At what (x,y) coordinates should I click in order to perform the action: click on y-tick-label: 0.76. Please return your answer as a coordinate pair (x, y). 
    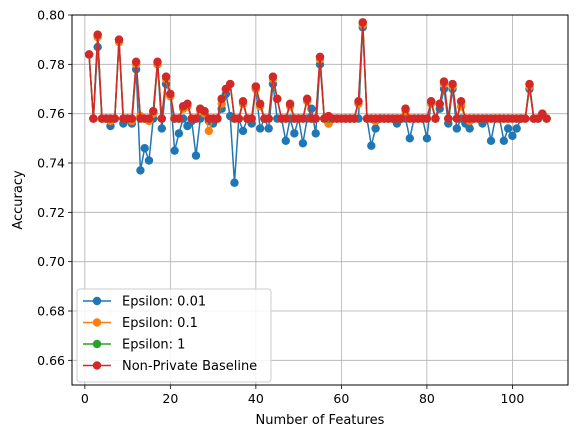
    Looking at the image, I should click on (51, 113).